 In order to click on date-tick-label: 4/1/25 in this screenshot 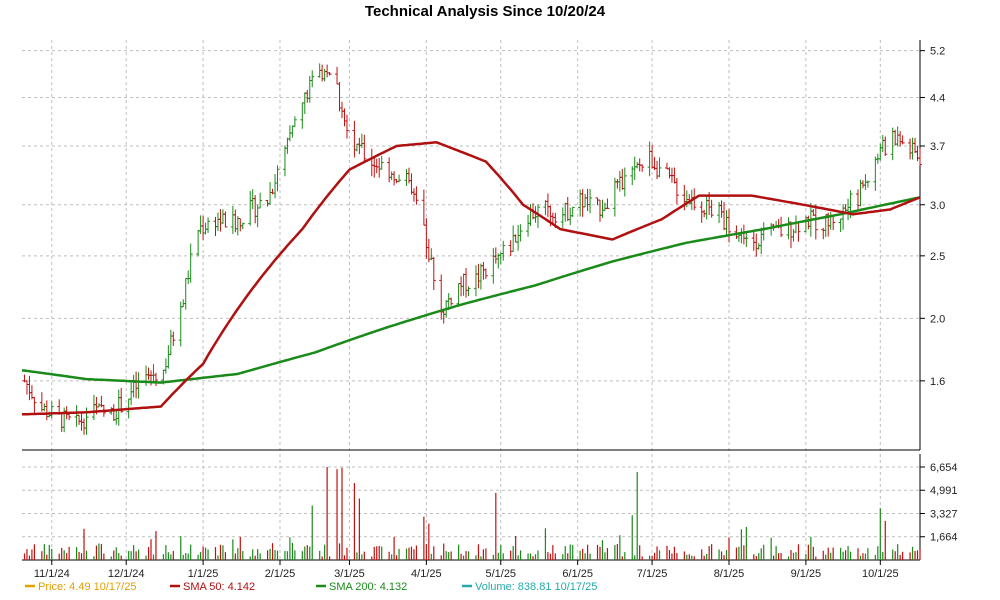, I will do `click(426, 574)`.